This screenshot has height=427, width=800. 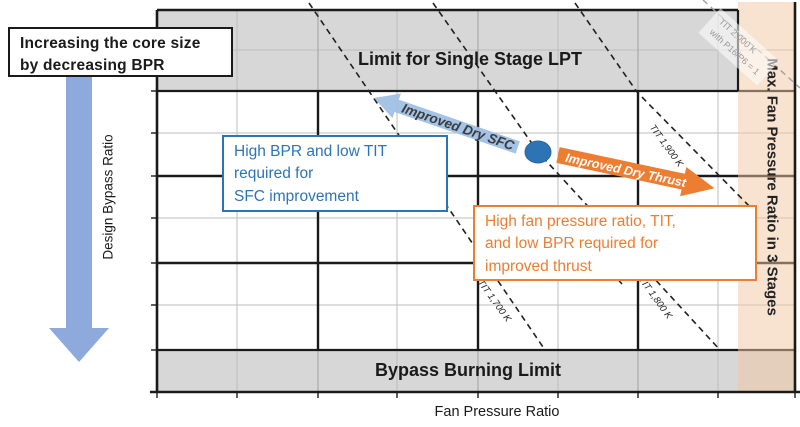 I want to click on sfc-callout-line3: SFC improvement, so click(x=296, y=196).